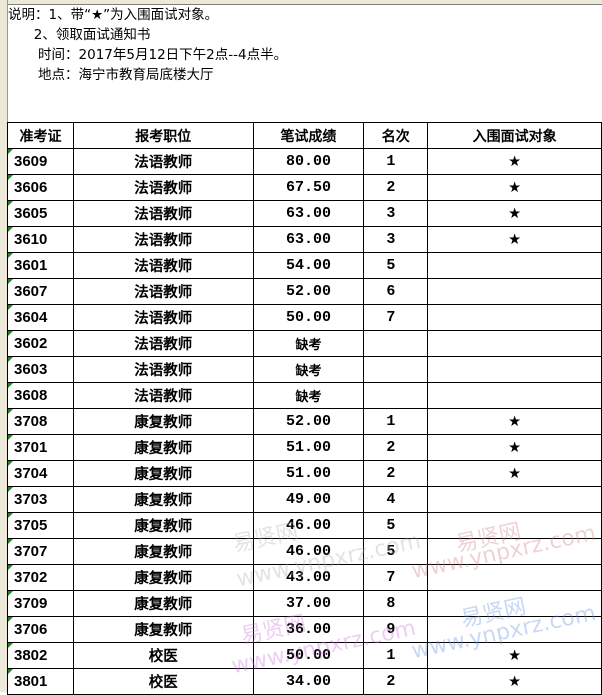 Image resolution: width=602 pixels, height=695 pixels. Describe the element at coordinates (40, 369) in the screenshot. I see `cell-id: 3603` at that location.